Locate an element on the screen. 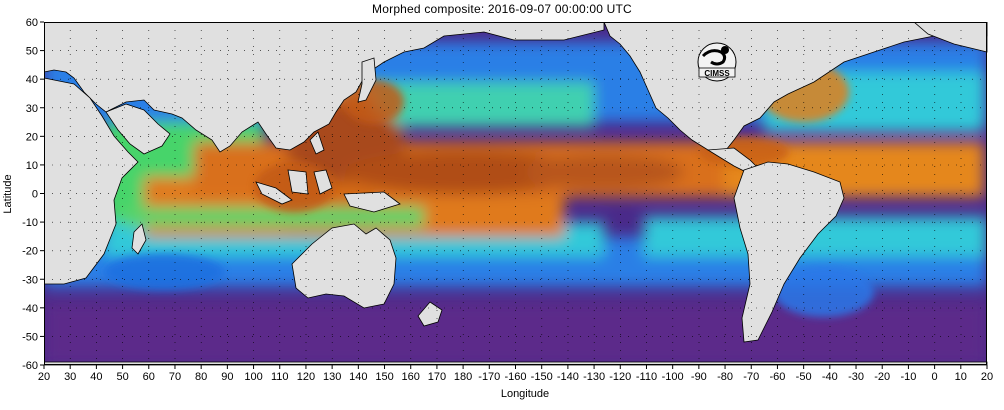 This screenshot has width=1004, height=410. y-tick-label: 40 is located at coordinates (32, 80).